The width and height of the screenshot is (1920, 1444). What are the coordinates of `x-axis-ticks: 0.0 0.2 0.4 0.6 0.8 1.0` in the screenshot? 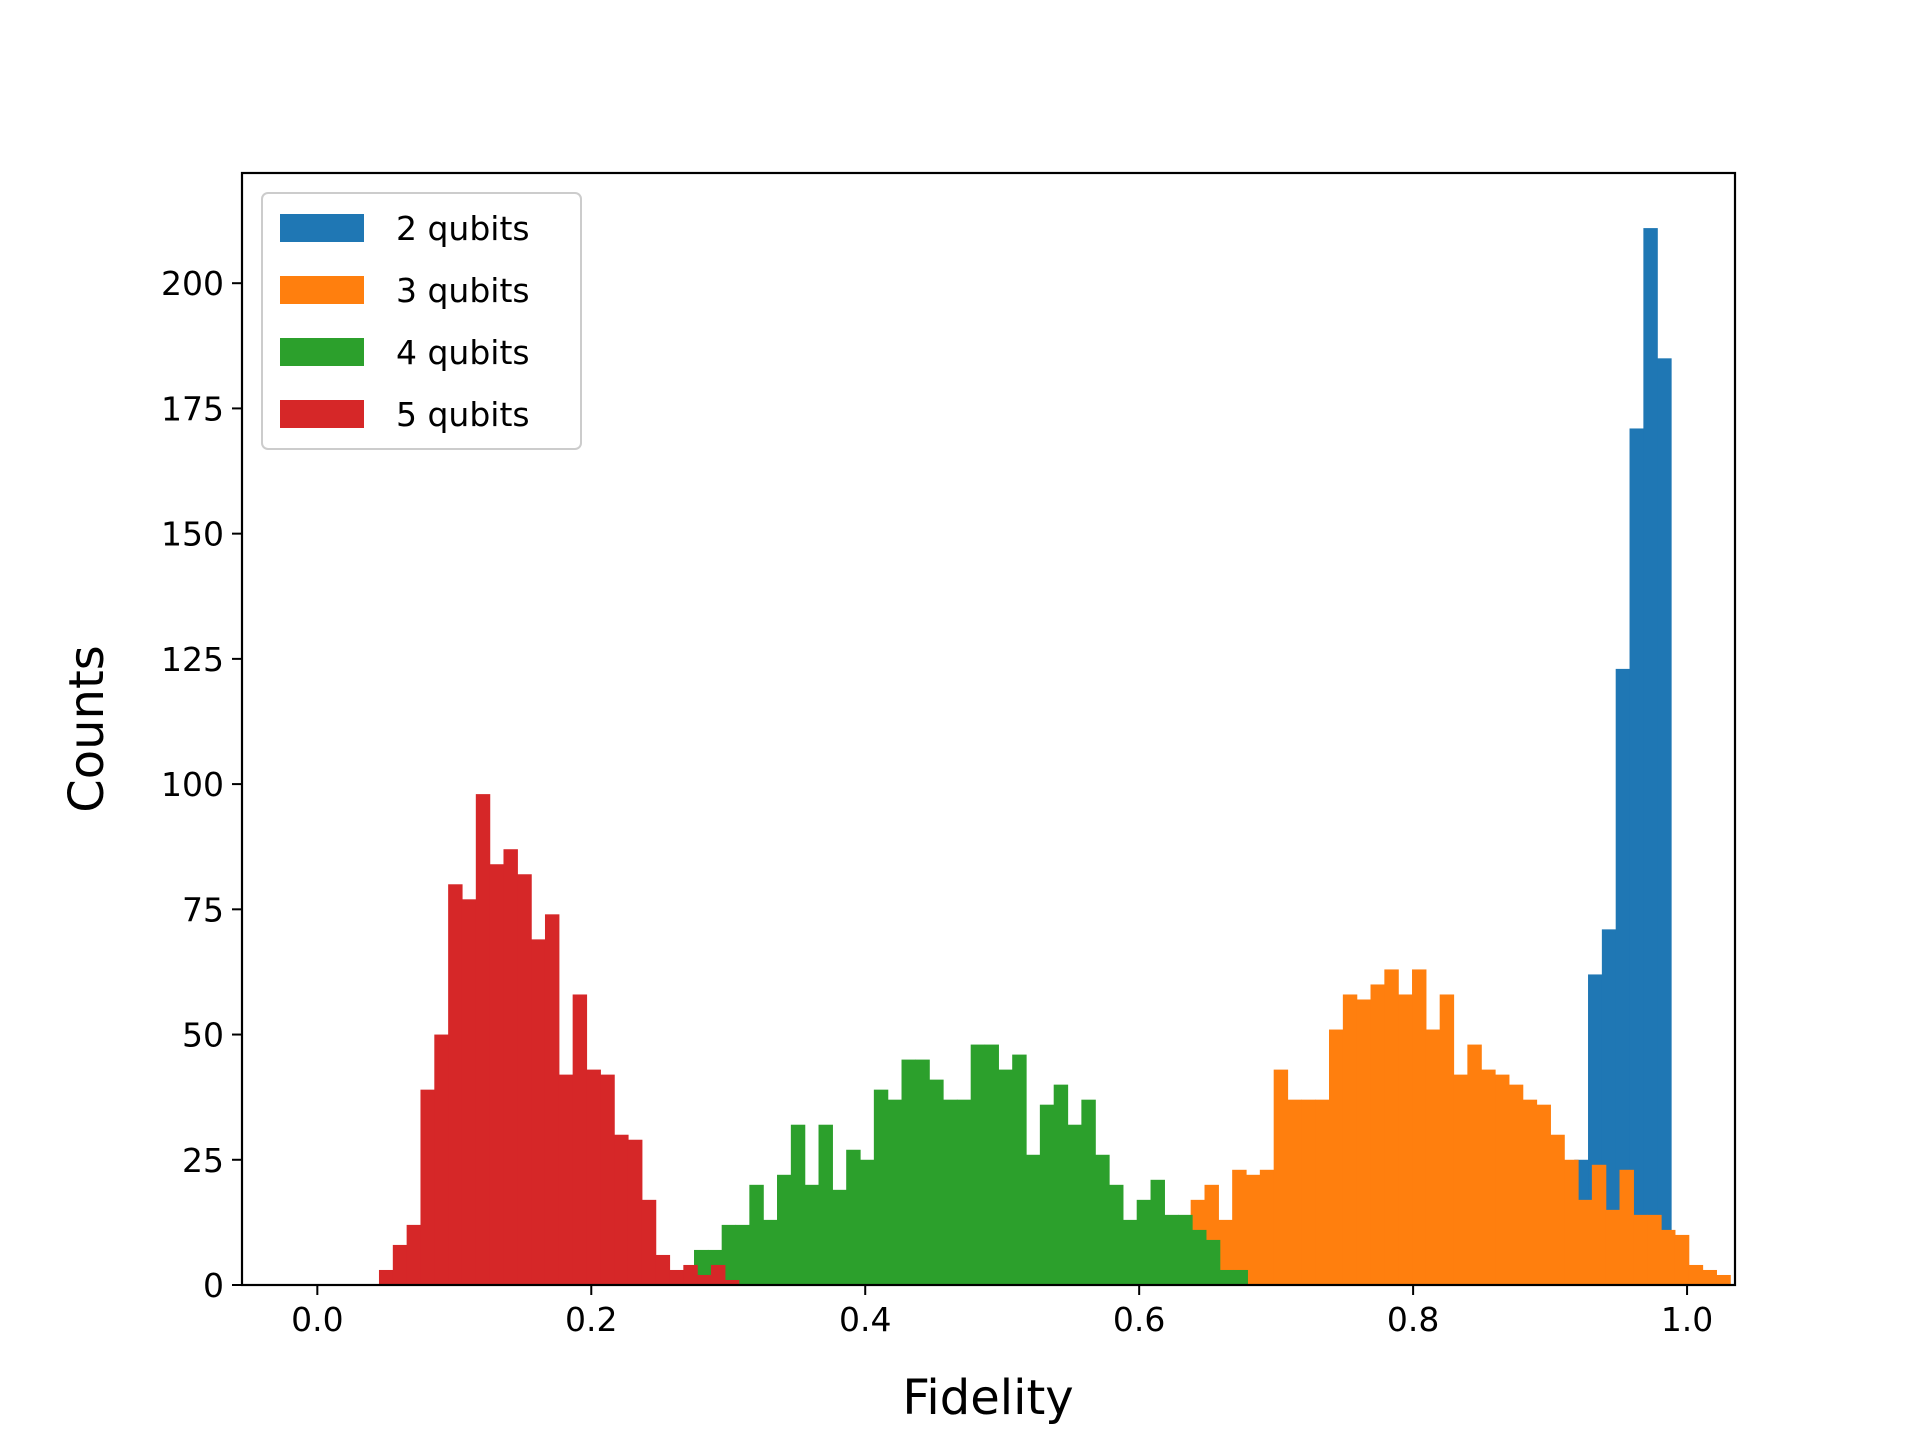 It's located at (1002, 1312).